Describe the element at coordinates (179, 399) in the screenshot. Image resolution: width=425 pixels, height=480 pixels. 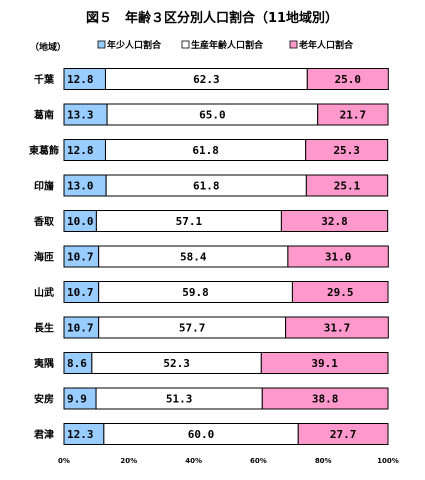
I see `data-label: 51.3` at that location.